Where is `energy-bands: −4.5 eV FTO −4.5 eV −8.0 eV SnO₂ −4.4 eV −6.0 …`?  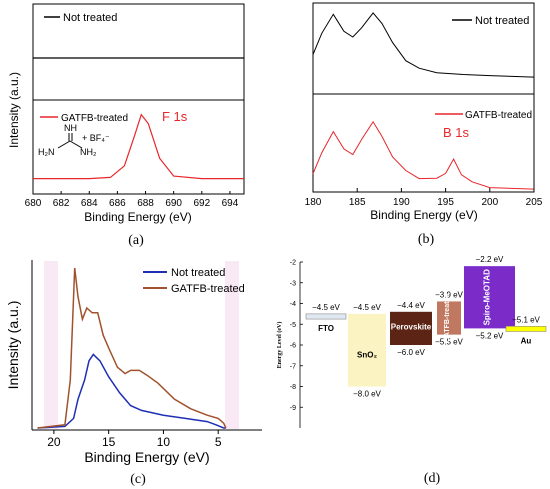 energy-bands: −4.5 eV FTO −4.5 eV −8.0 eV SnO₂ −4.4 eV −6.0 … is located at coordinates (426, 327).